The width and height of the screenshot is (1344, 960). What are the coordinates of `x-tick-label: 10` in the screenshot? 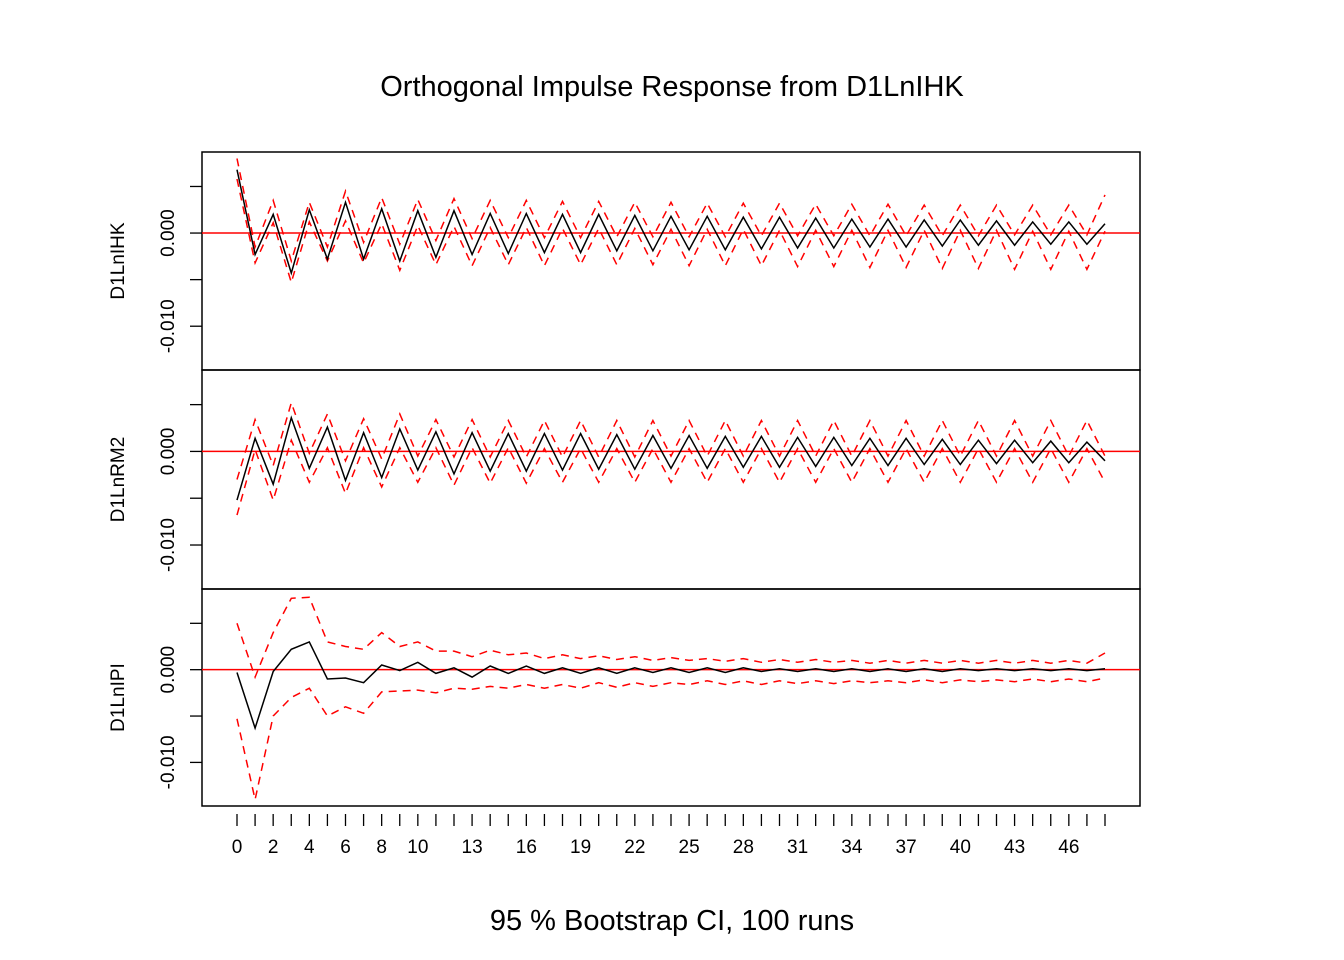 It's located at (417, 847).